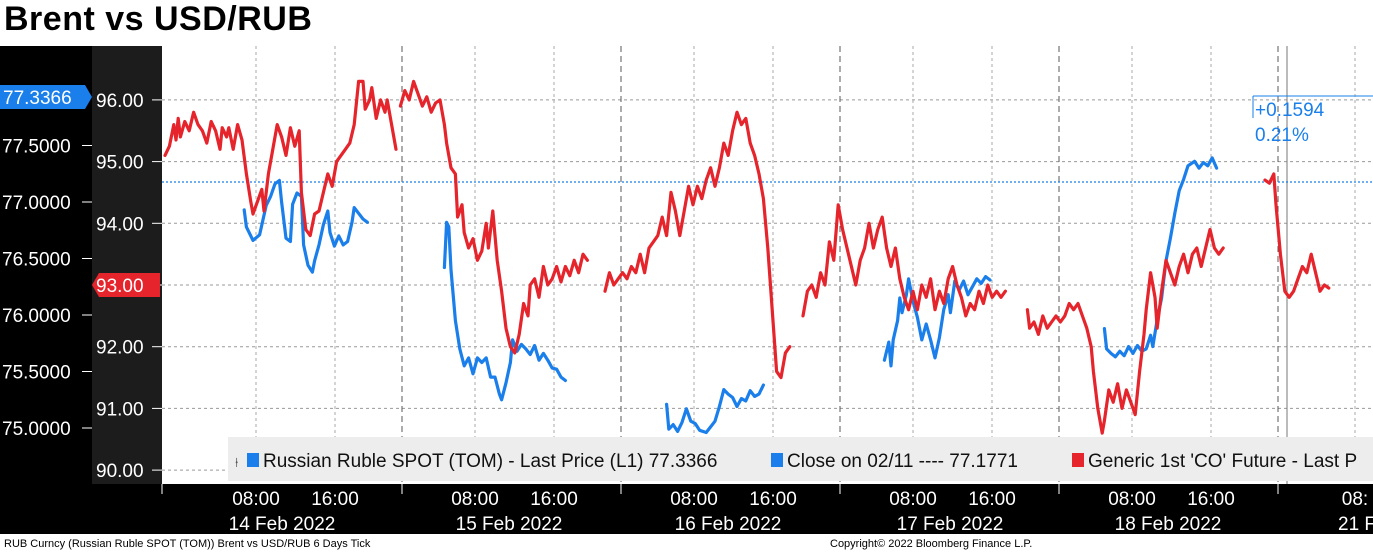 Image resolution: width=1373 pixels, height=554 pixels. What do you see at coordinates (728, 524) in the screenshot?
I see `x-axis-date-label: 16 Feb 2022` at bounding box center [728, 524].